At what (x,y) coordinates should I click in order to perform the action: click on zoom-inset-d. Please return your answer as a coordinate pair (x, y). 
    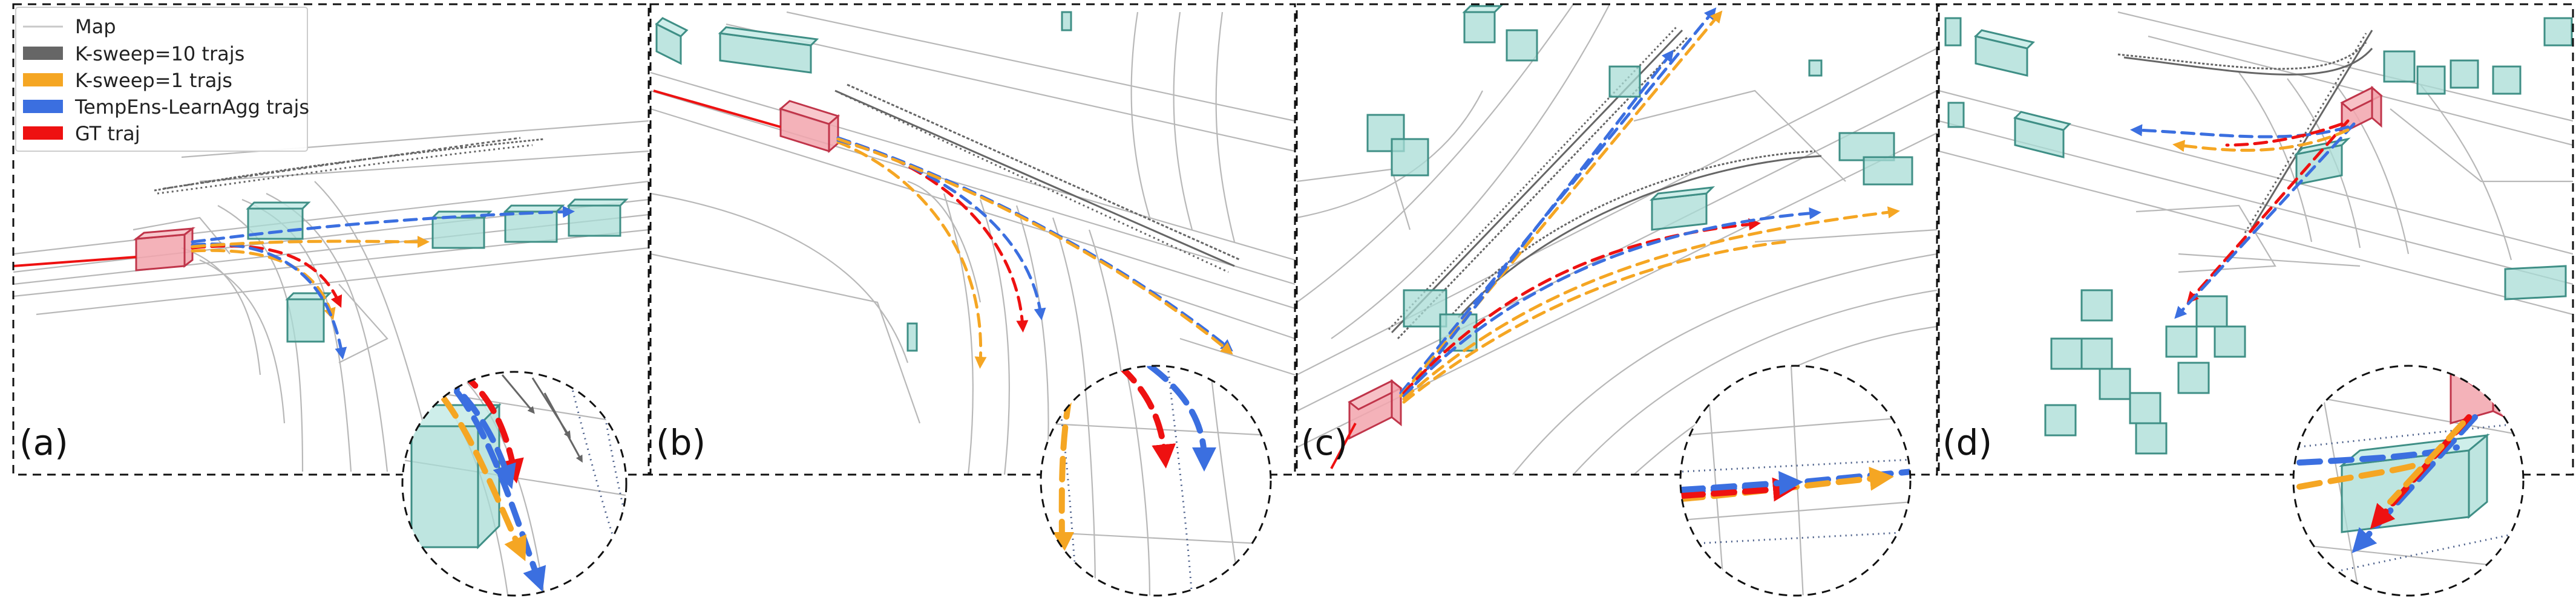
    Looking at the image, I should click on (2408, 481).